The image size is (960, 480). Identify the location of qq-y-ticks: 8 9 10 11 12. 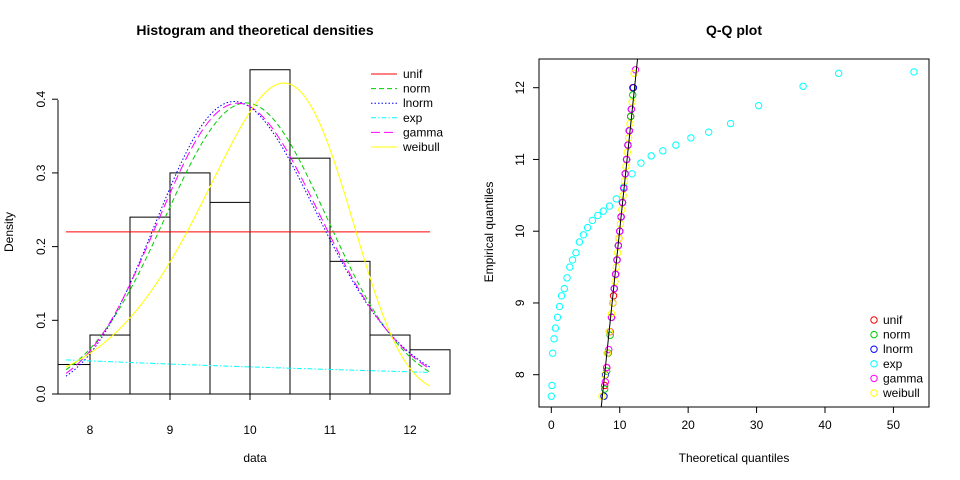
(526, 229).